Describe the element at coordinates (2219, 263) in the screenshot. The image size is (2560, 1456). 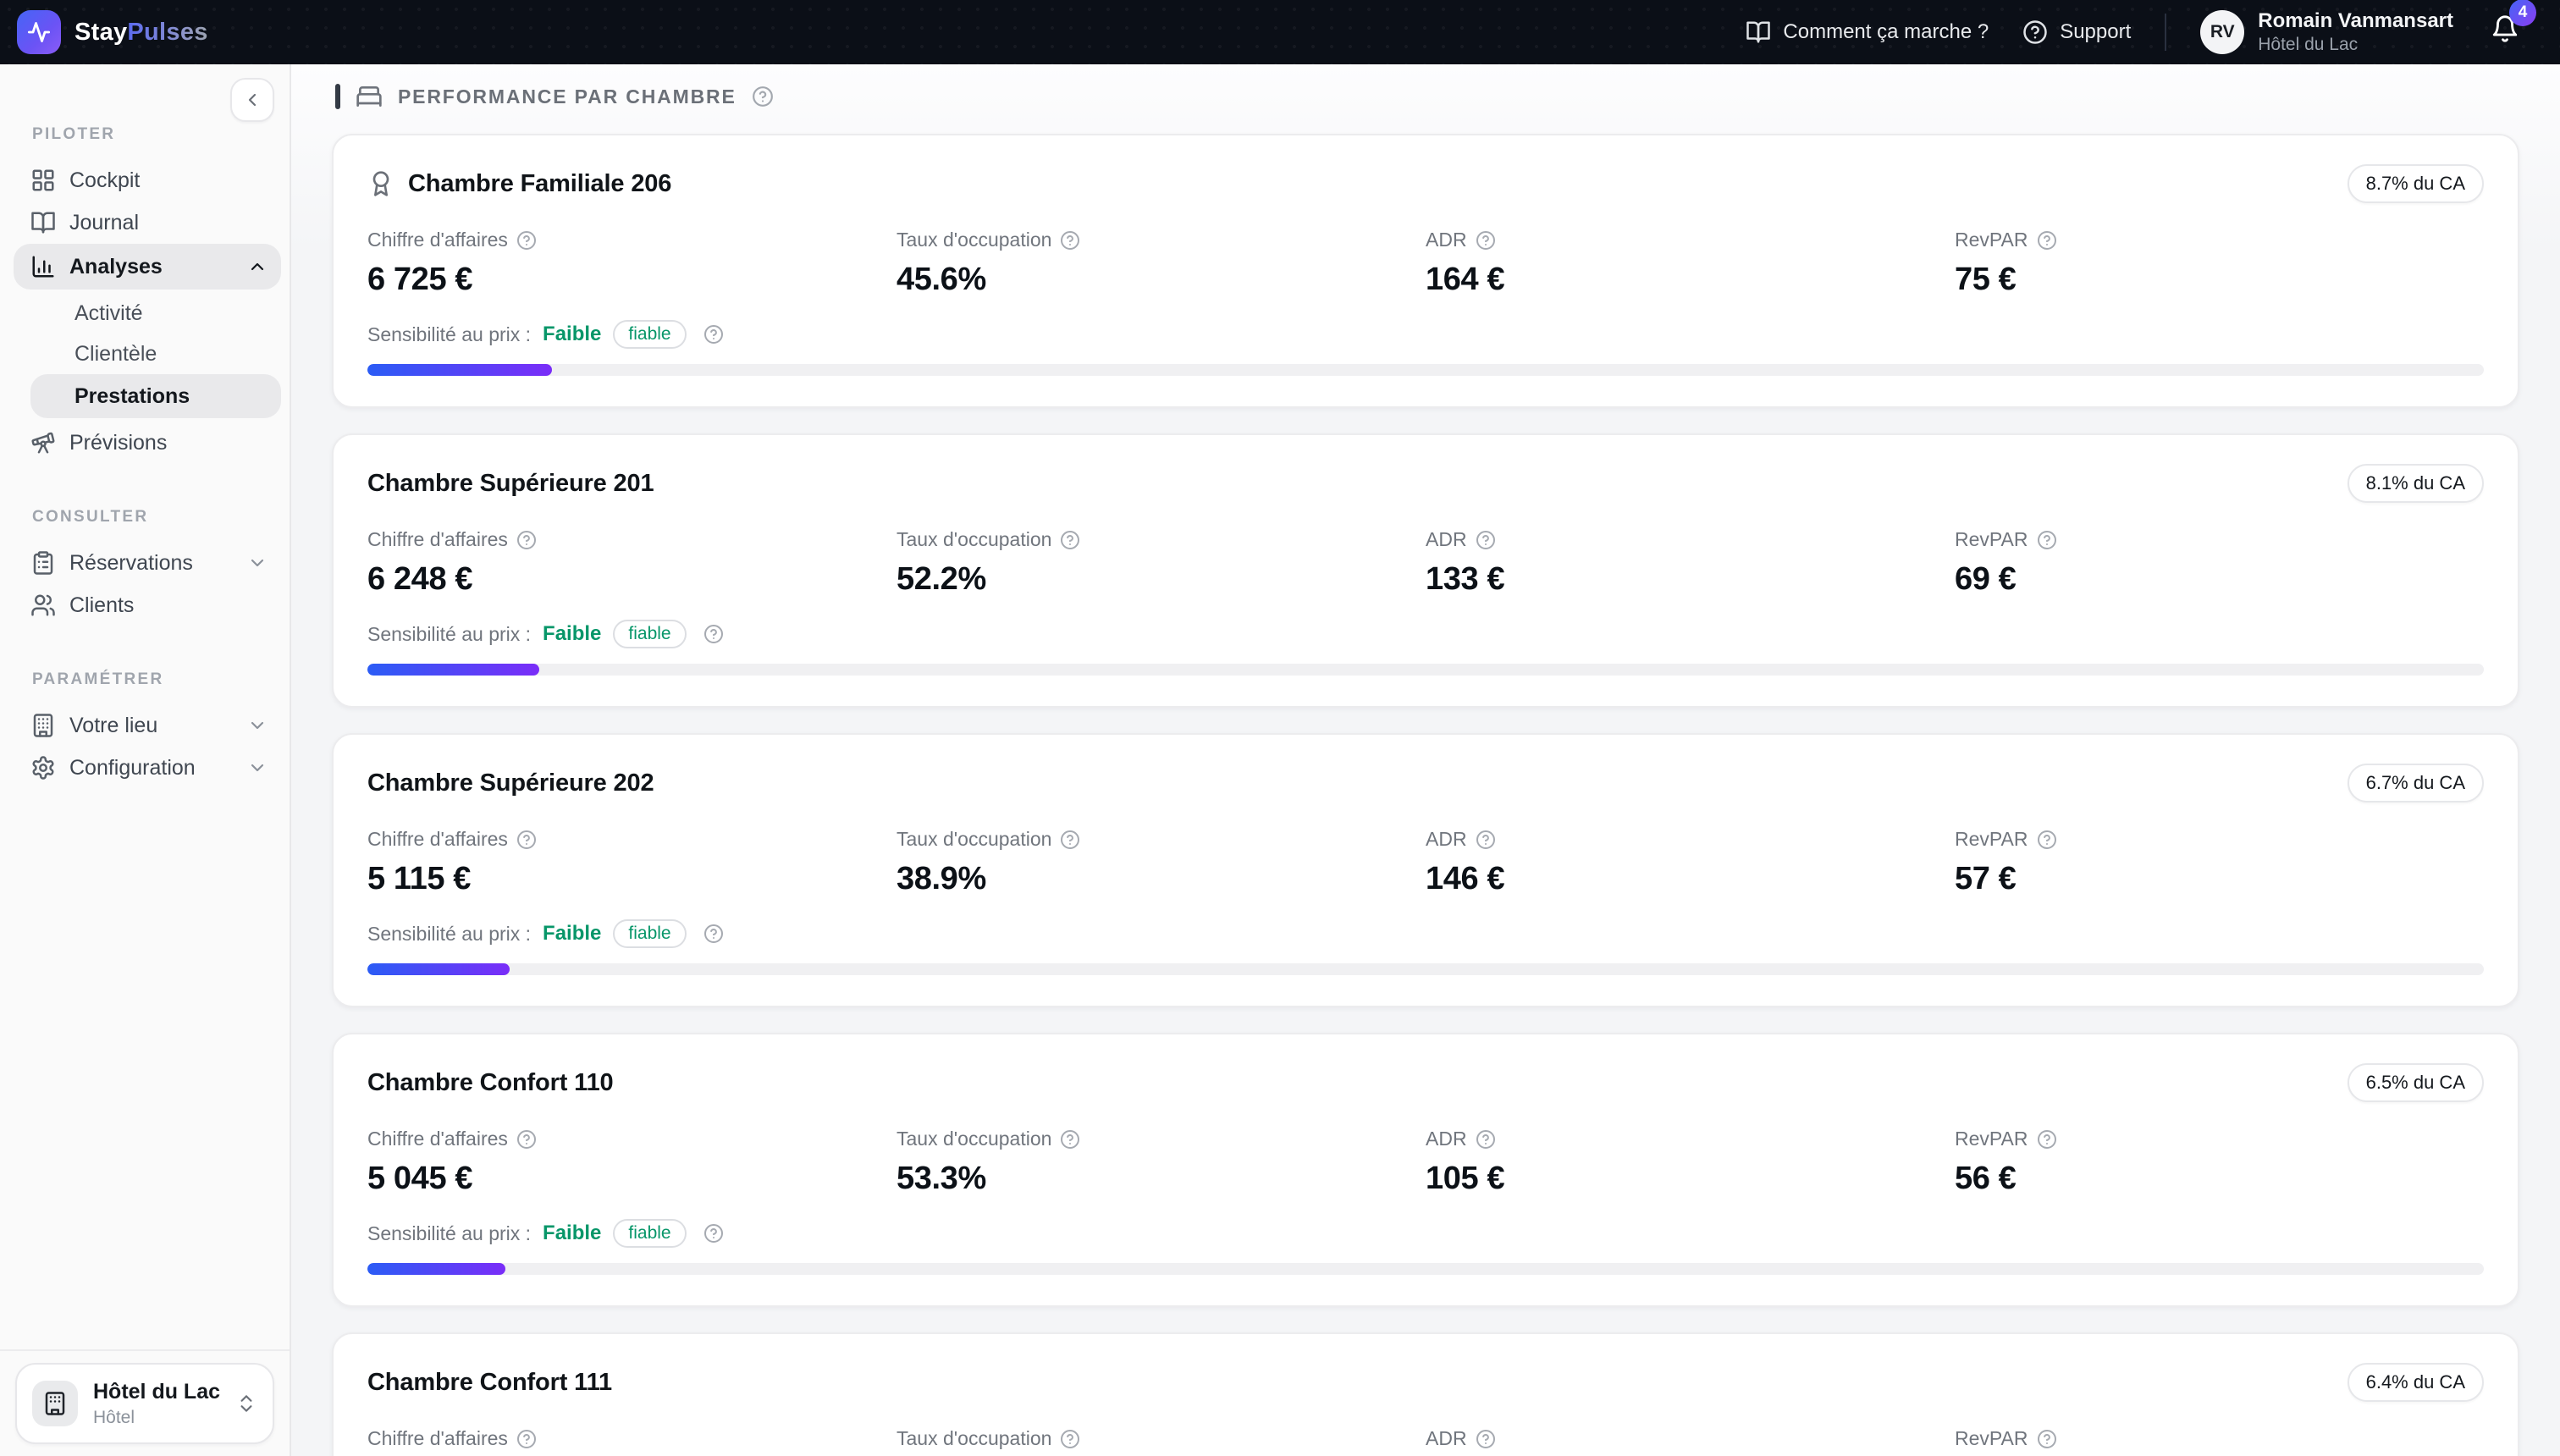
I see `metric-revpar: RevPAR 75 €` at that location.